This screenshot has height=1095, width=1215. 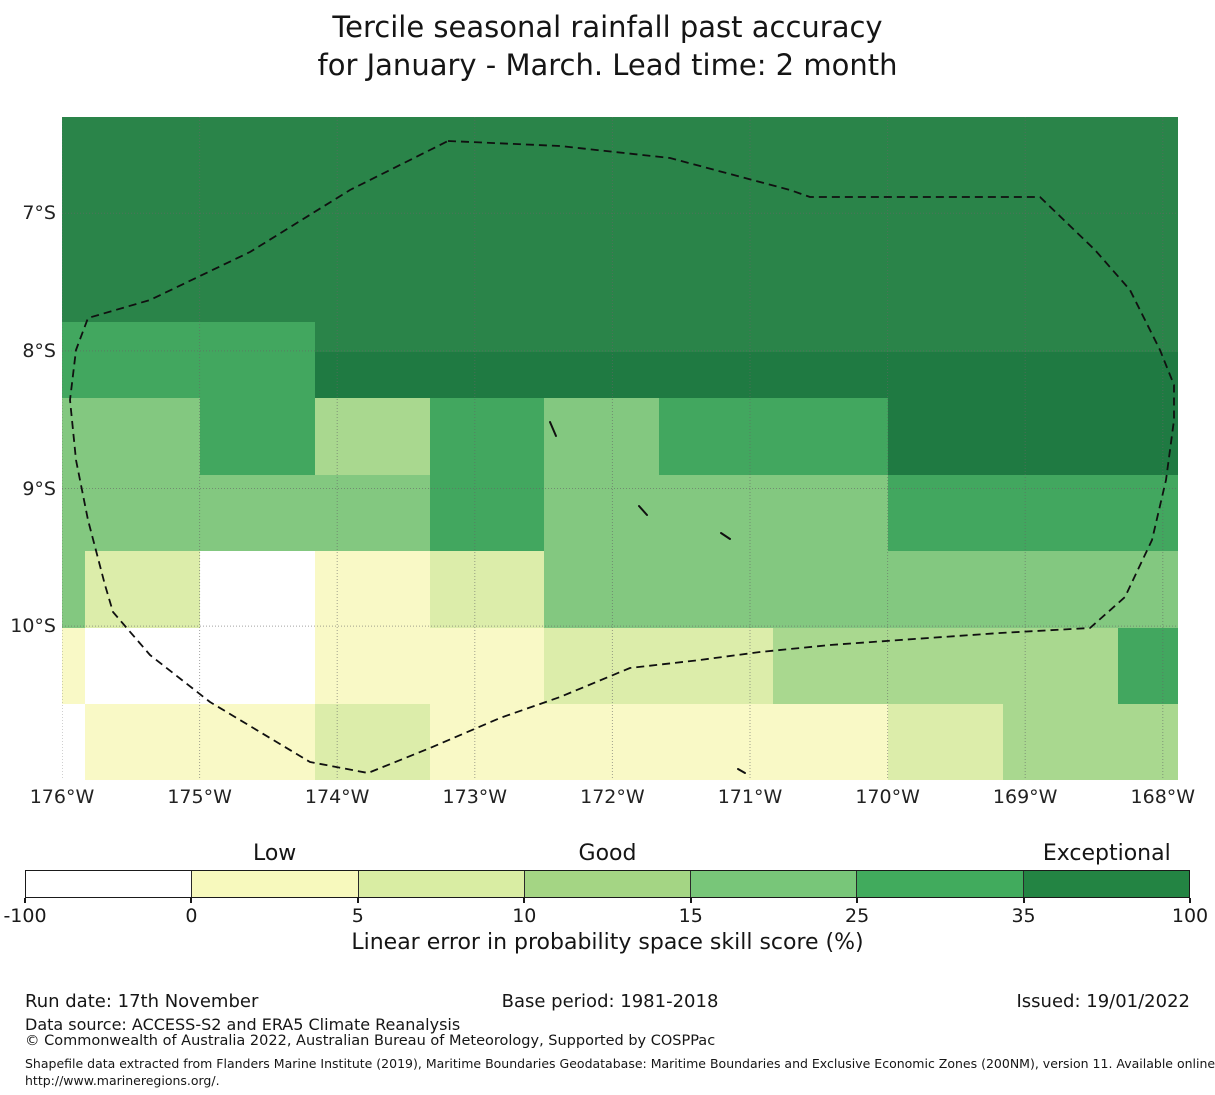 I want to click on colorbar-tick-label: 25, so click(x=857, y=916).